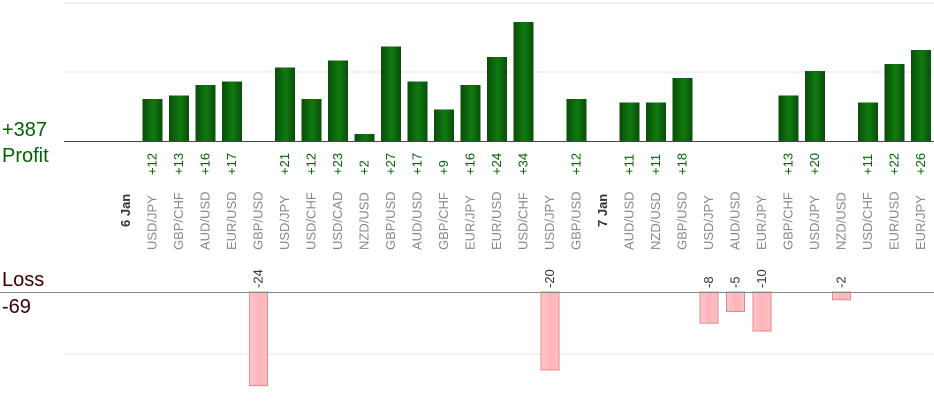 This screenshot has width=934, height=420. I want to click on profit-data-label: +20, so click(814, 164).